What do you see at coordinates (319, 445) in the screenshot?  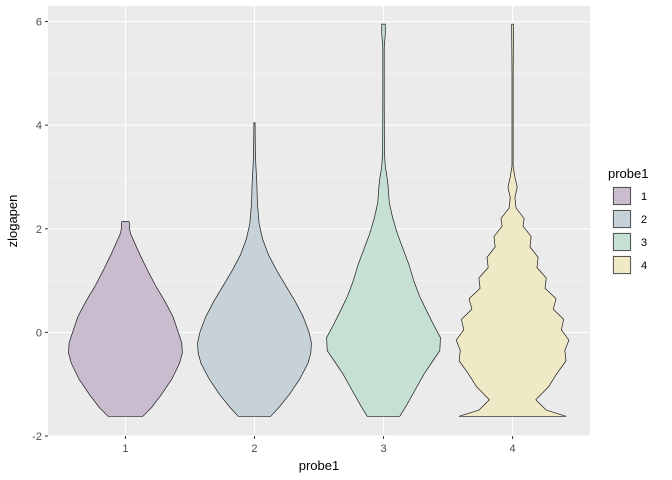 I see `x-axis: 1 2 3 4` at bounding box center [319, 445].